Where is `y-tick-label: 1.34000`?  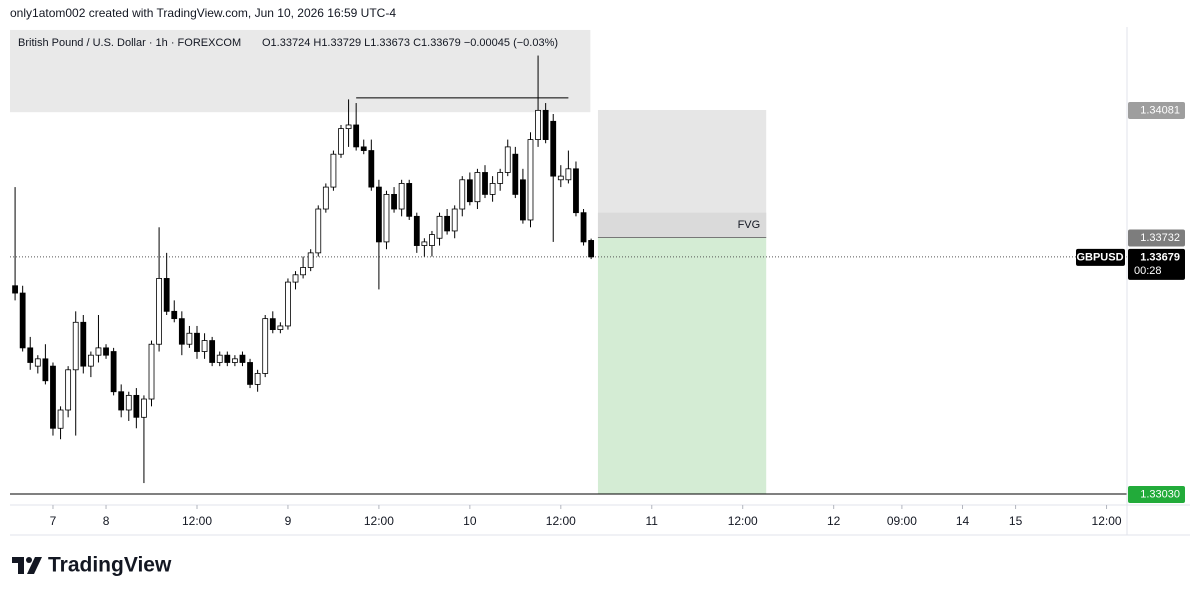 y-tick-label: 1.34000 is located at coordinates (1160, 139).